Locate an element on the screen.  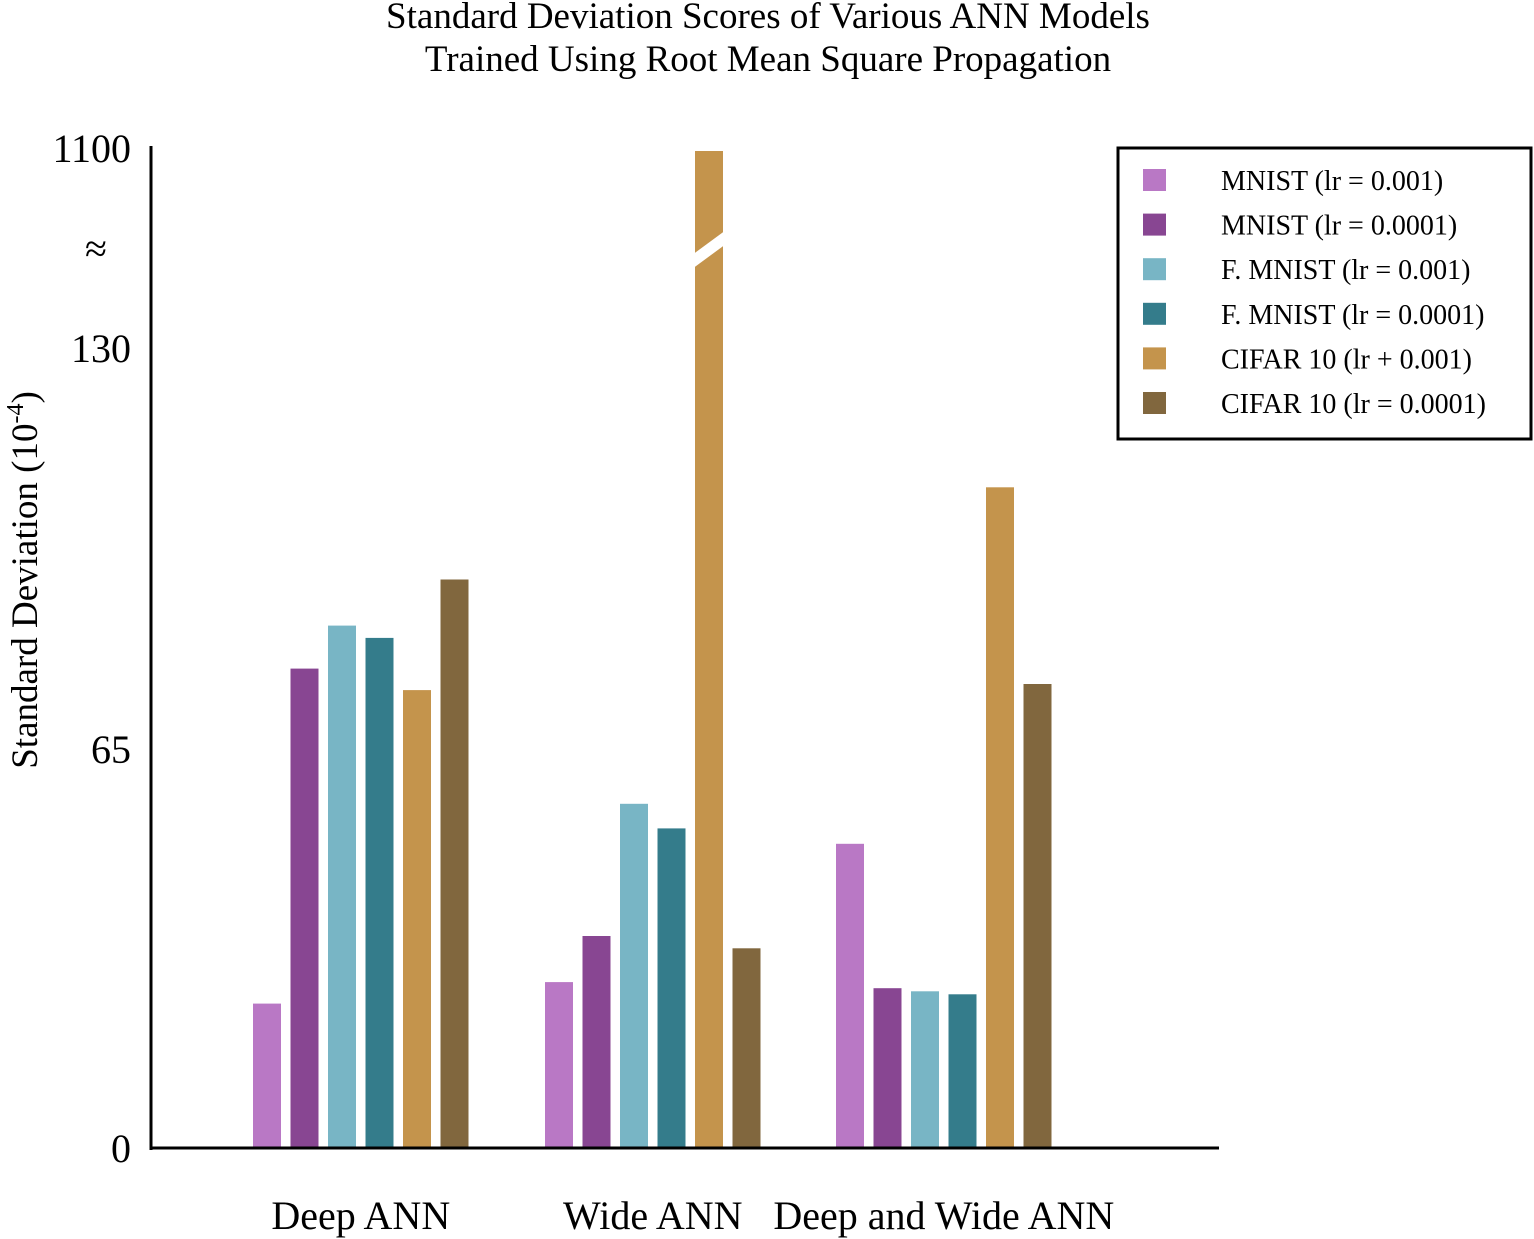
y-axis-label-main: Standard Deviation (10 is located at coordinates (25, 596).